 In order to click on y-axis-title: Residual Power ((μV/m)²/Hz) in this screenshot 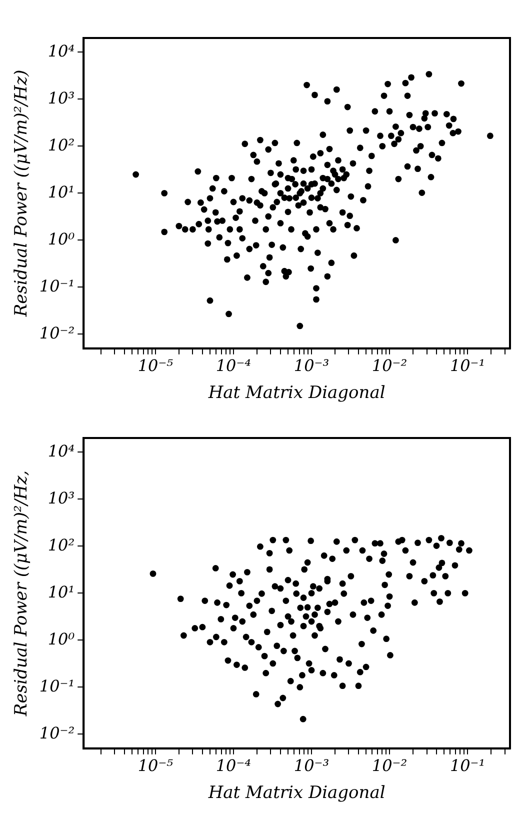, I will do `click(22, 194)`.